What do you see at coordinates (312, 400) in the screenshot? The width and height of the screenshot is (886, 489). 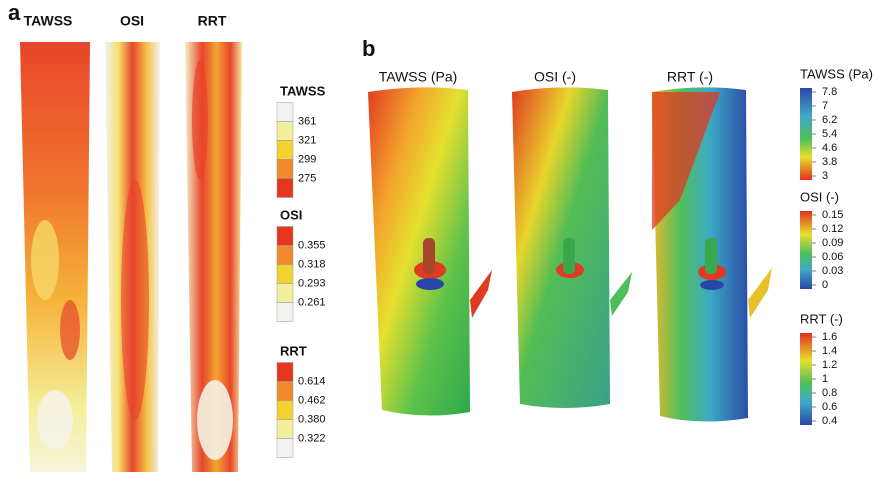 I see `legend-label: 0.462` at bounding box center [312, 400].